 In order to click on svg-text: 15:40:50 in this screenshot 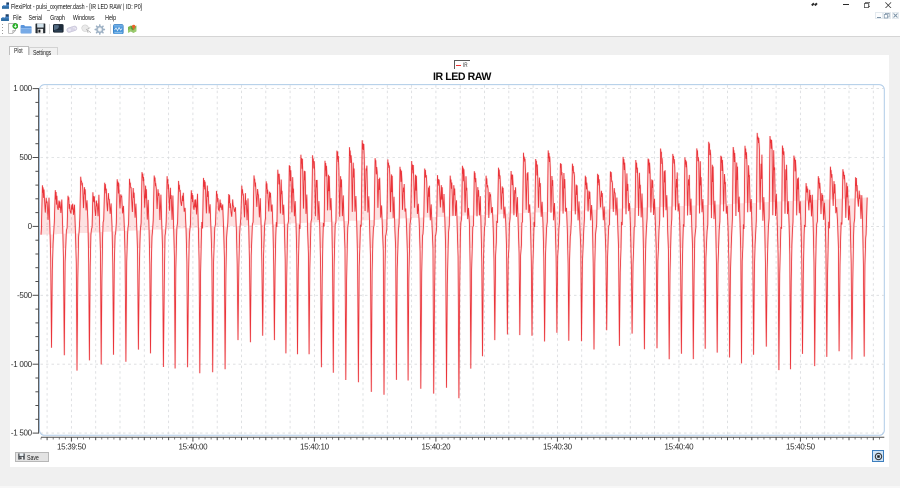, I will do `click(801, 447)`.